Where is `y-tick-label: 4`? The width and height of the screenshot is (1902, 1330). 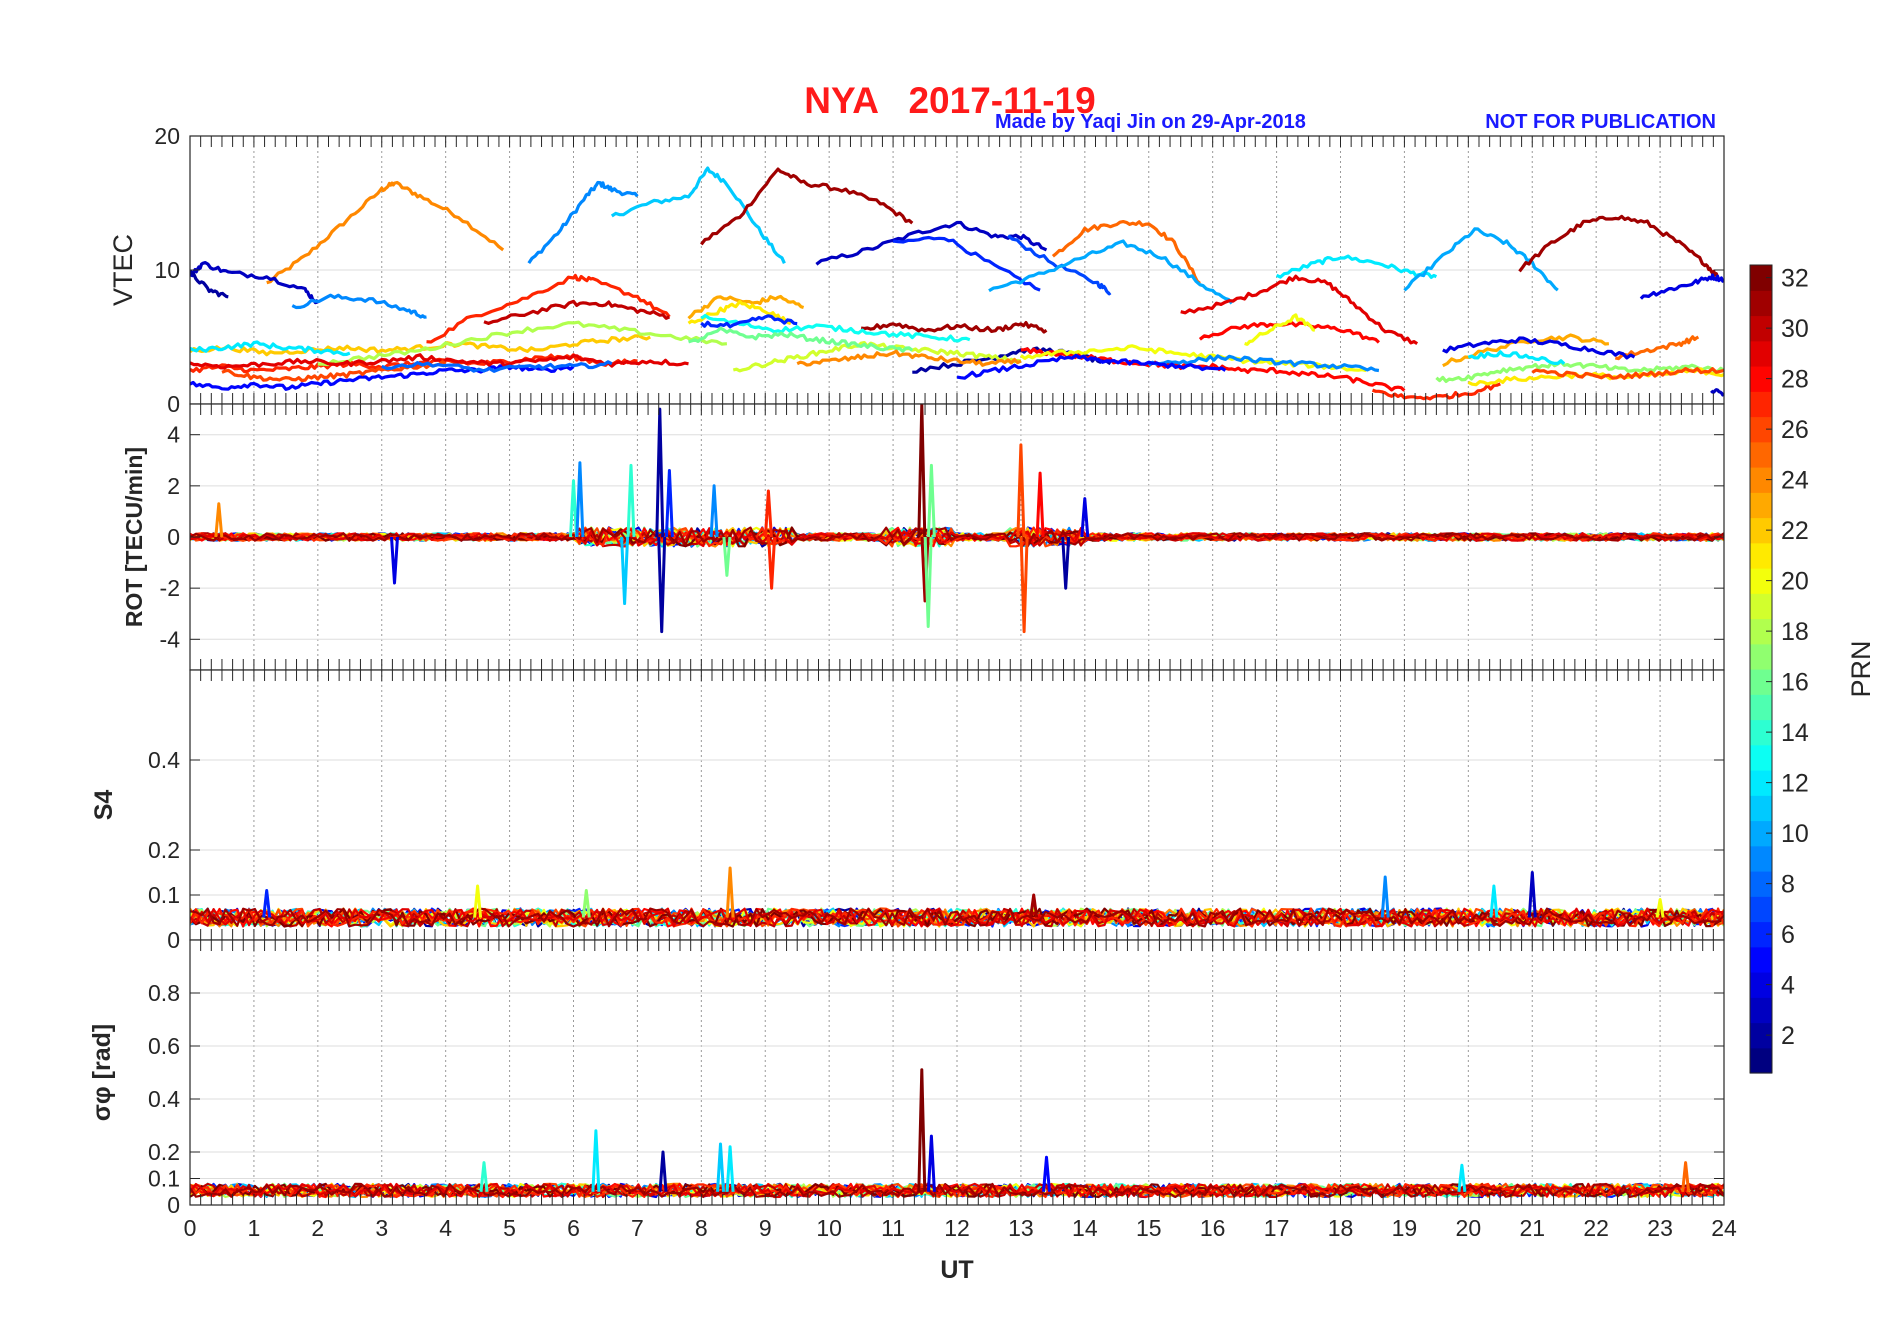 y-tick-label: 4 is located at coordinates (173, 435).